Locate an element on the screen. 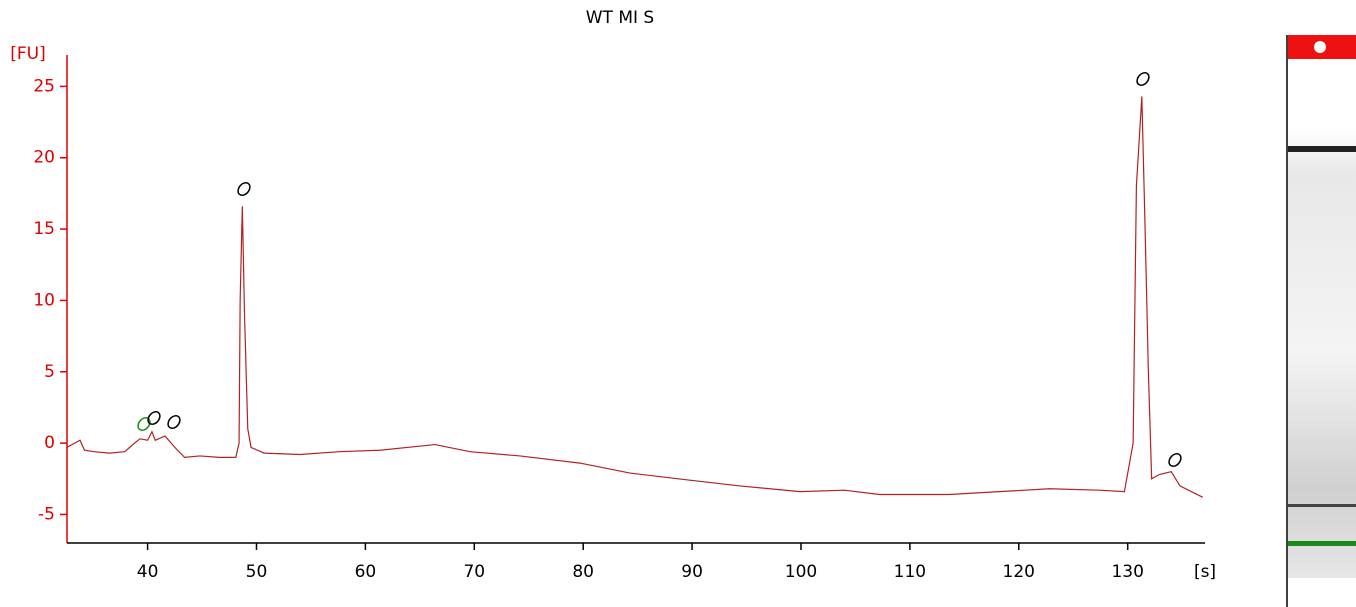  chart-title: WT MI S is located at coordinates (620, 18).